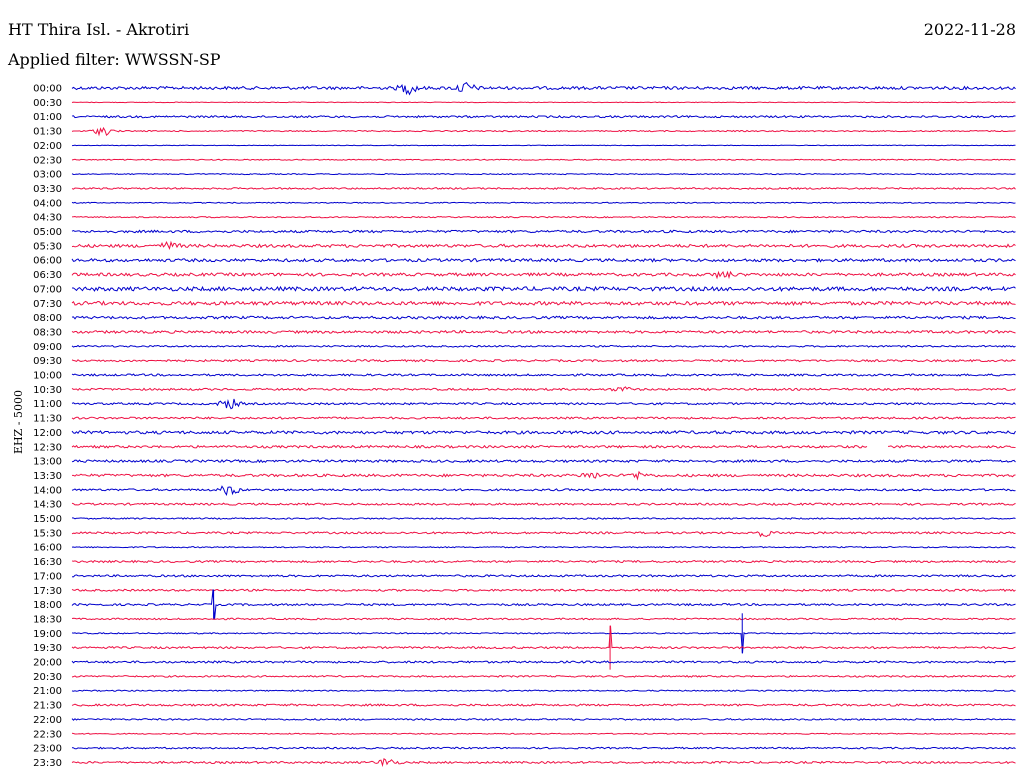 The image size is (1024, 780). Describe the element at coordinates (47, 476) in the screenshot. I see `row-label: 13:30` at that location.